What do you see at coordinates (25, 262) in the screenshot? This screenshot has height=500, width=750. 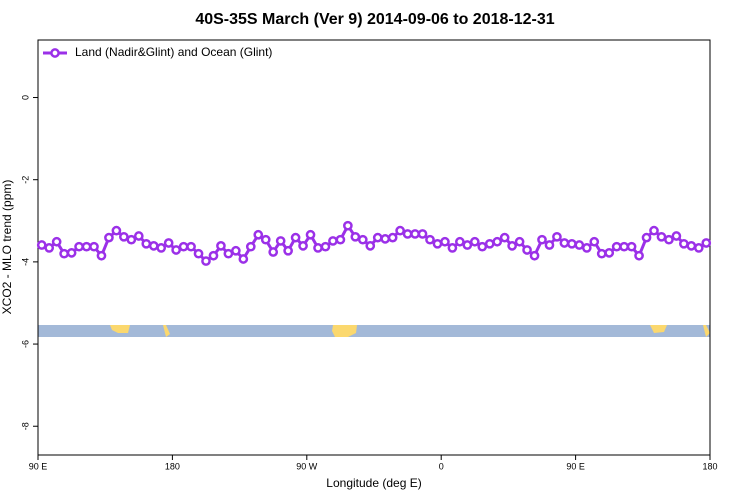 I see `y-tick-label: -4` at bounding box center [25, 262].